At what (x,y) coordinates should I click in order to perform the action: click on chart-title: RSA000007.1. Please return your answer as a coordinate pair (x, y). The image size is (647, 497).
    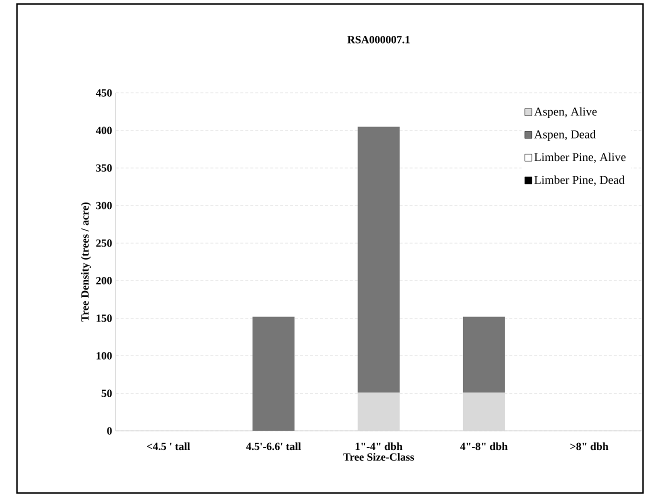
    Looking at the image, I should click on (378, 40).